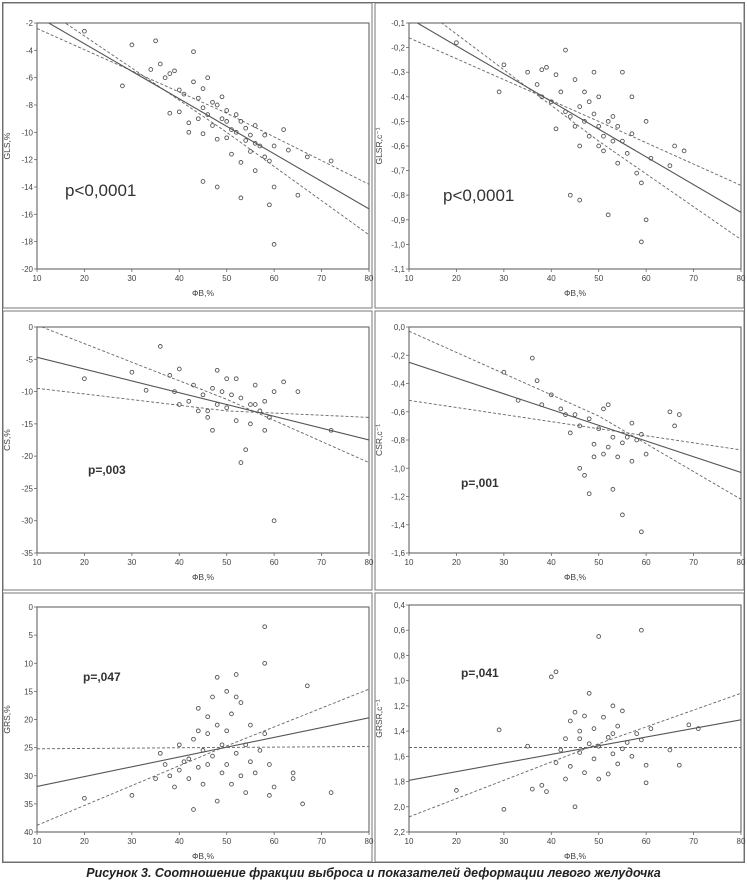 The width and height of the screenshot is (747, 888). What do you see at coordinates (398, 553) in the screenshot?
I see `y-tick-label: -1,6` at bounding box center [398, 553].